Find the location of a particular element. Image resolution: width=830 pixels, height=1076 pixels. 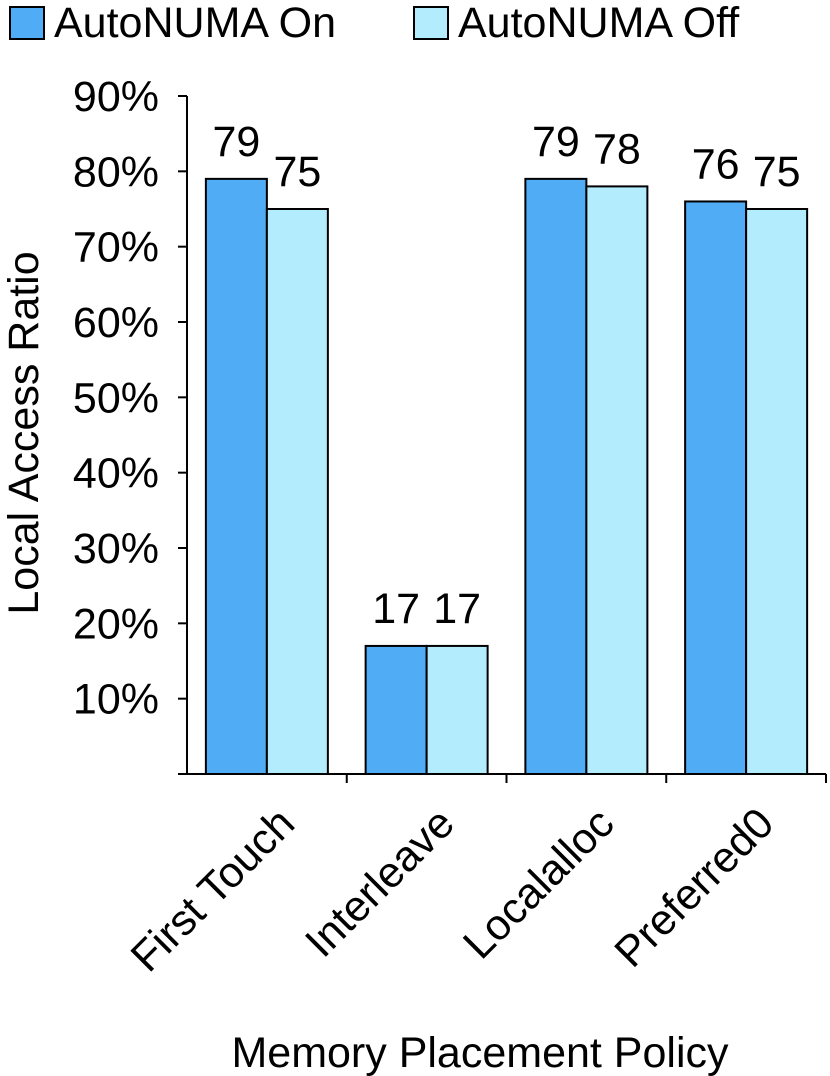

y-axis-title: Local Access Ratio is located at coordinates (24, 432).